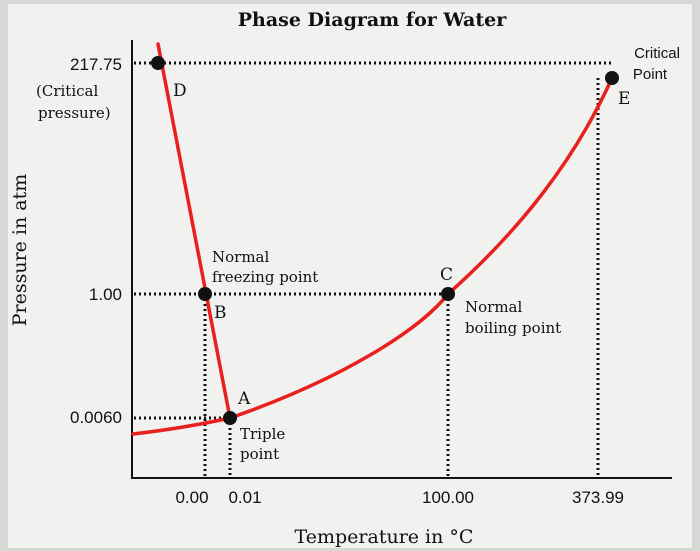  Describe the element at coordinates (656, 64) in the screenshot. I see `critical-point-annotation: Critical Point` at that location.